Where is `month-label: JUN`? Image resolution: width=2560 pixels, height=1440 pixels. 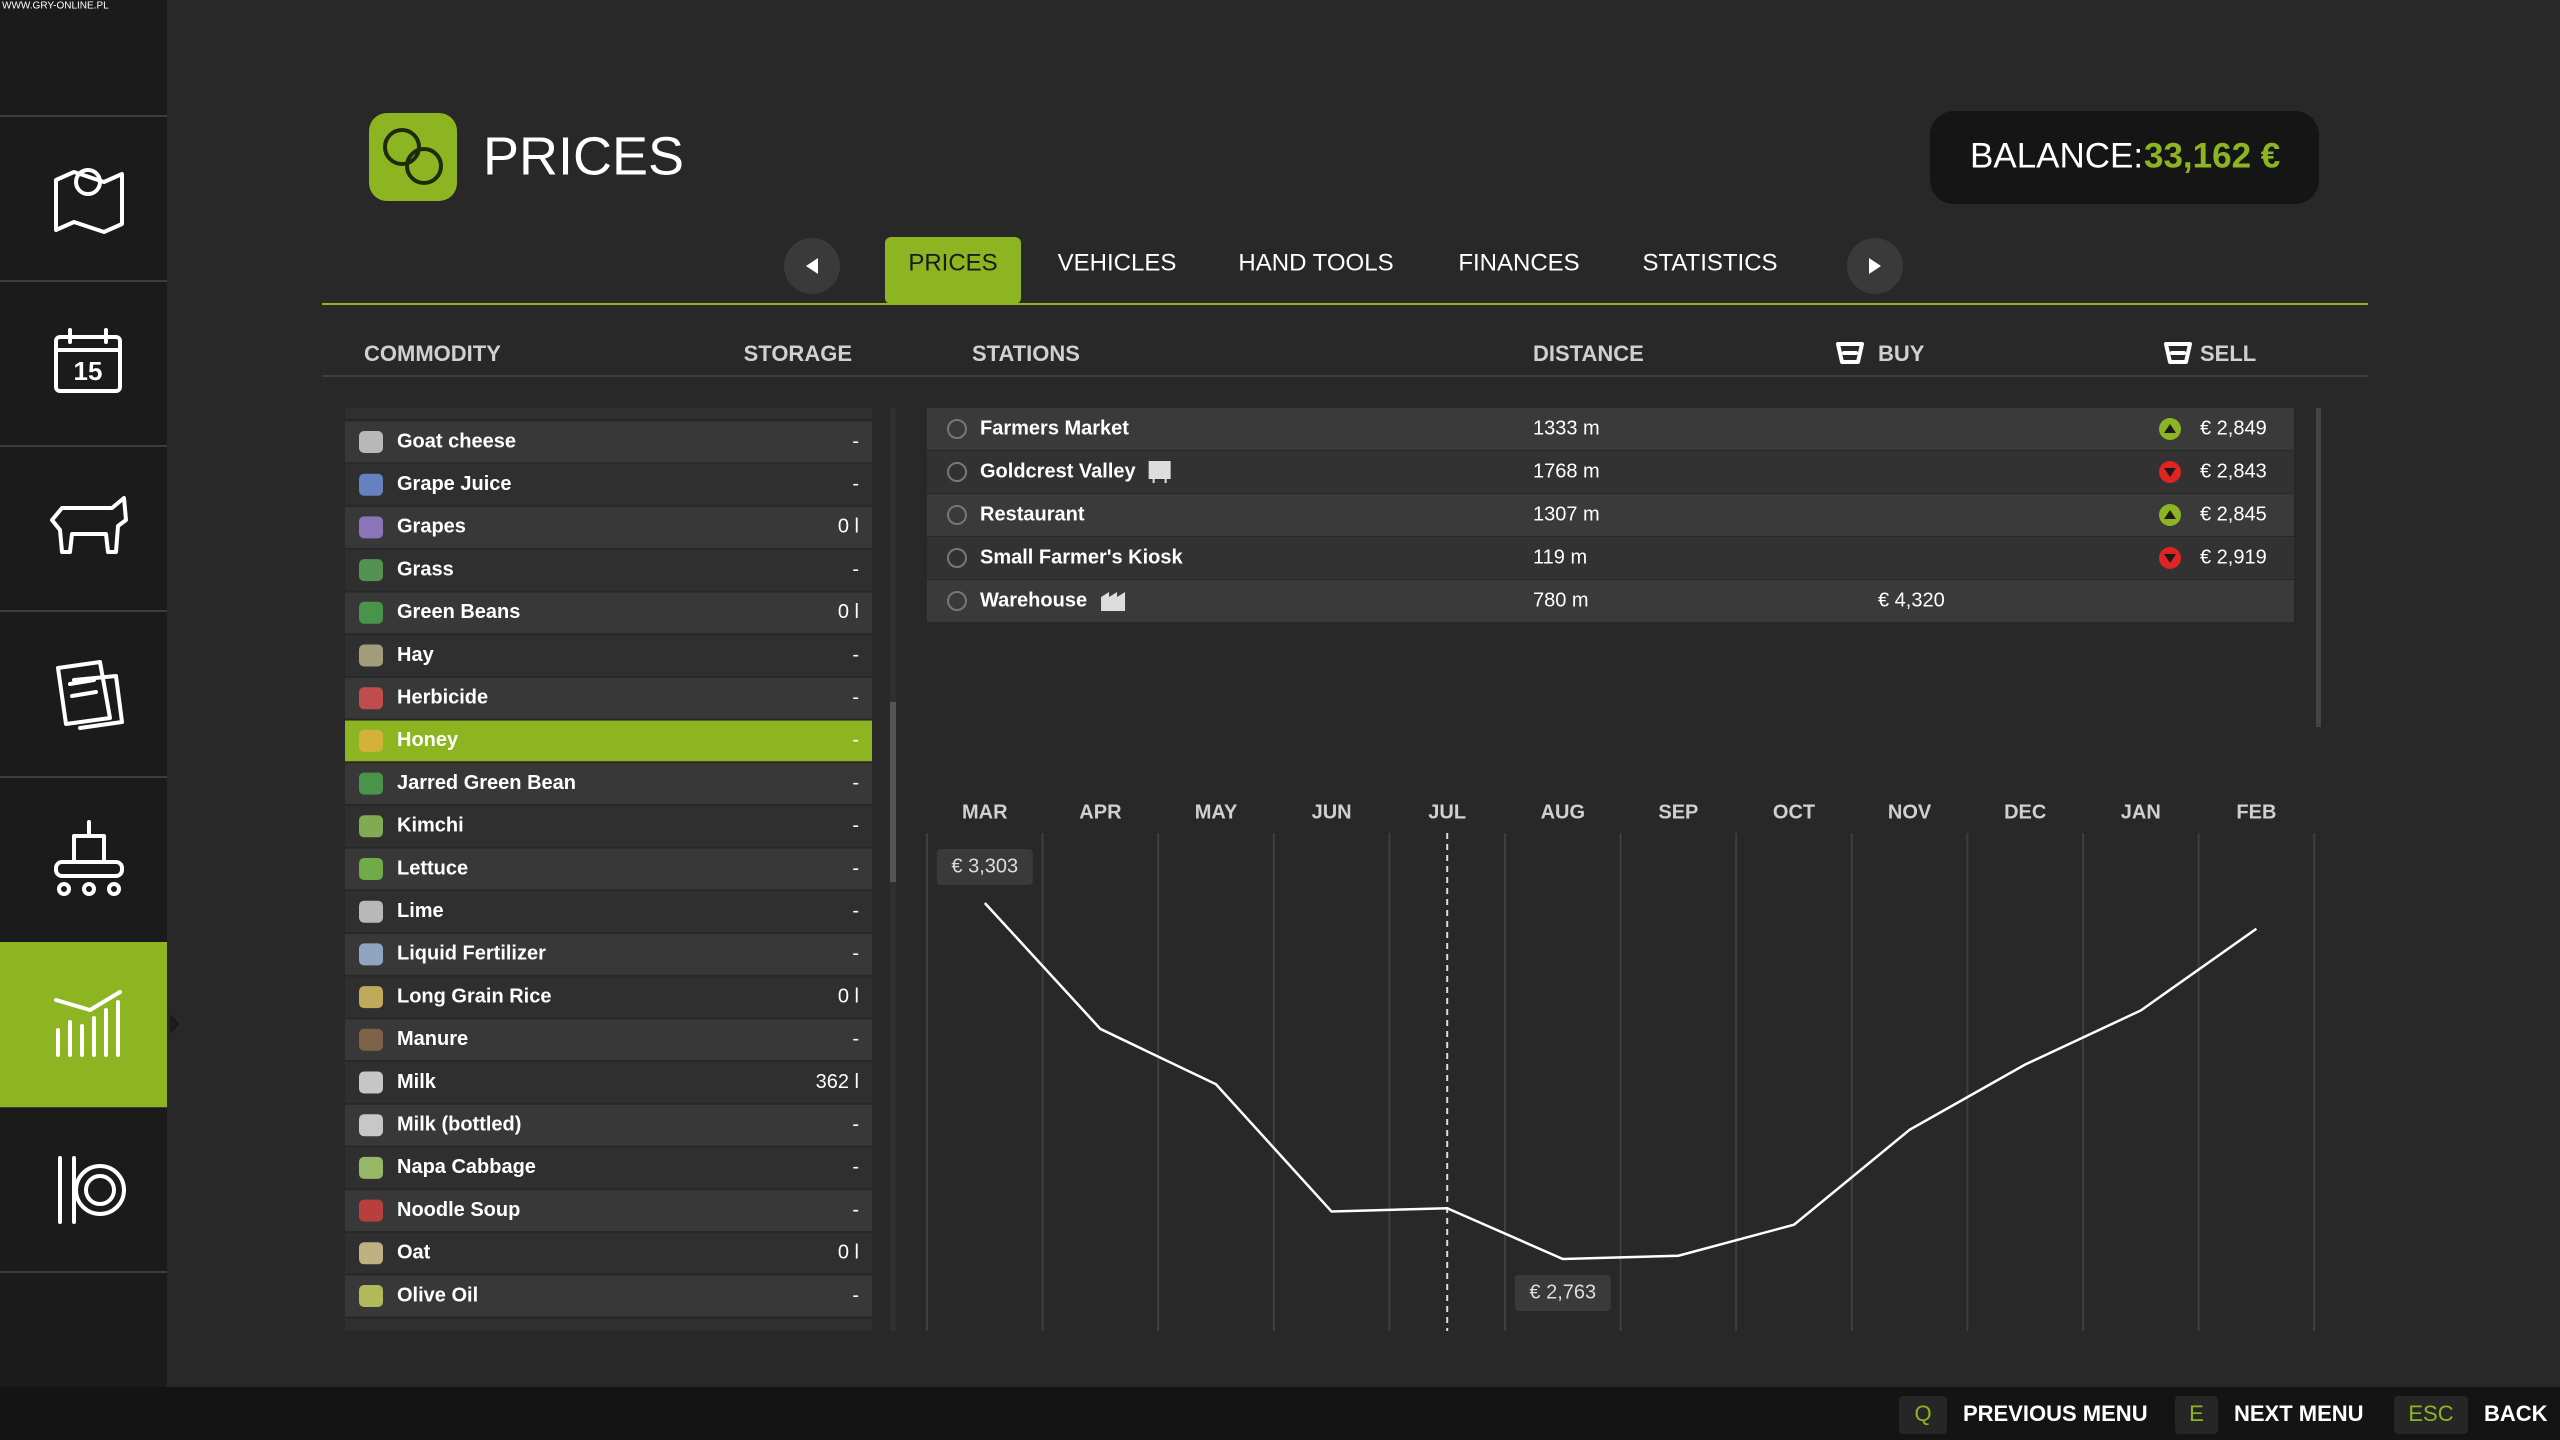
month-label: JUN is located at coordinates (1332, 812).